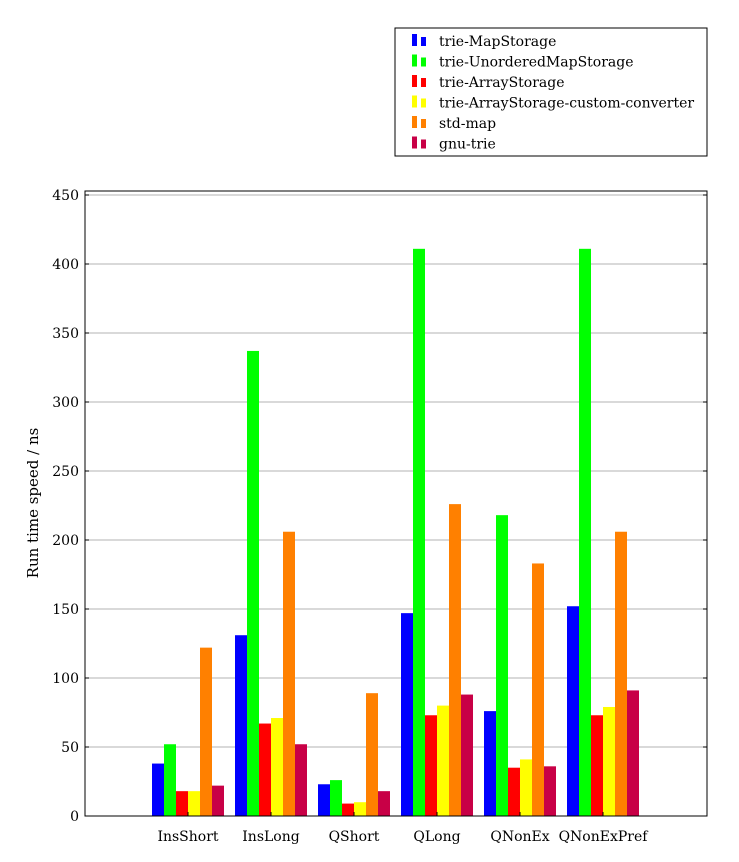 Image resolution: width=739 pixels, height=862 pixels. What do you see at coordinates (467, 755) in the screenshot?
I see `bar-gnu-trie-QLong` at bounding box center [467, 755].